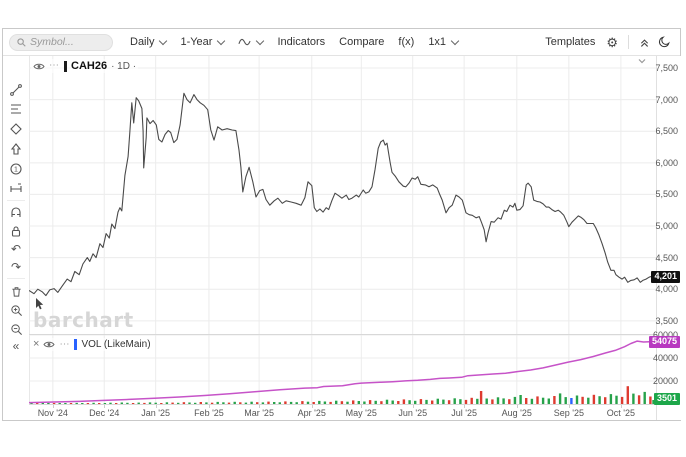  I want to click on measure-tool, so click(16, 189).